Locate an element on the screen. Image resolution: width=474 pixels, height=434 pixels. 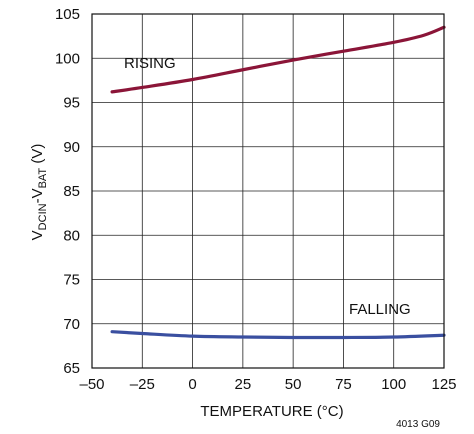
y-tick-label: 80 is located at coordinates (71, 235).